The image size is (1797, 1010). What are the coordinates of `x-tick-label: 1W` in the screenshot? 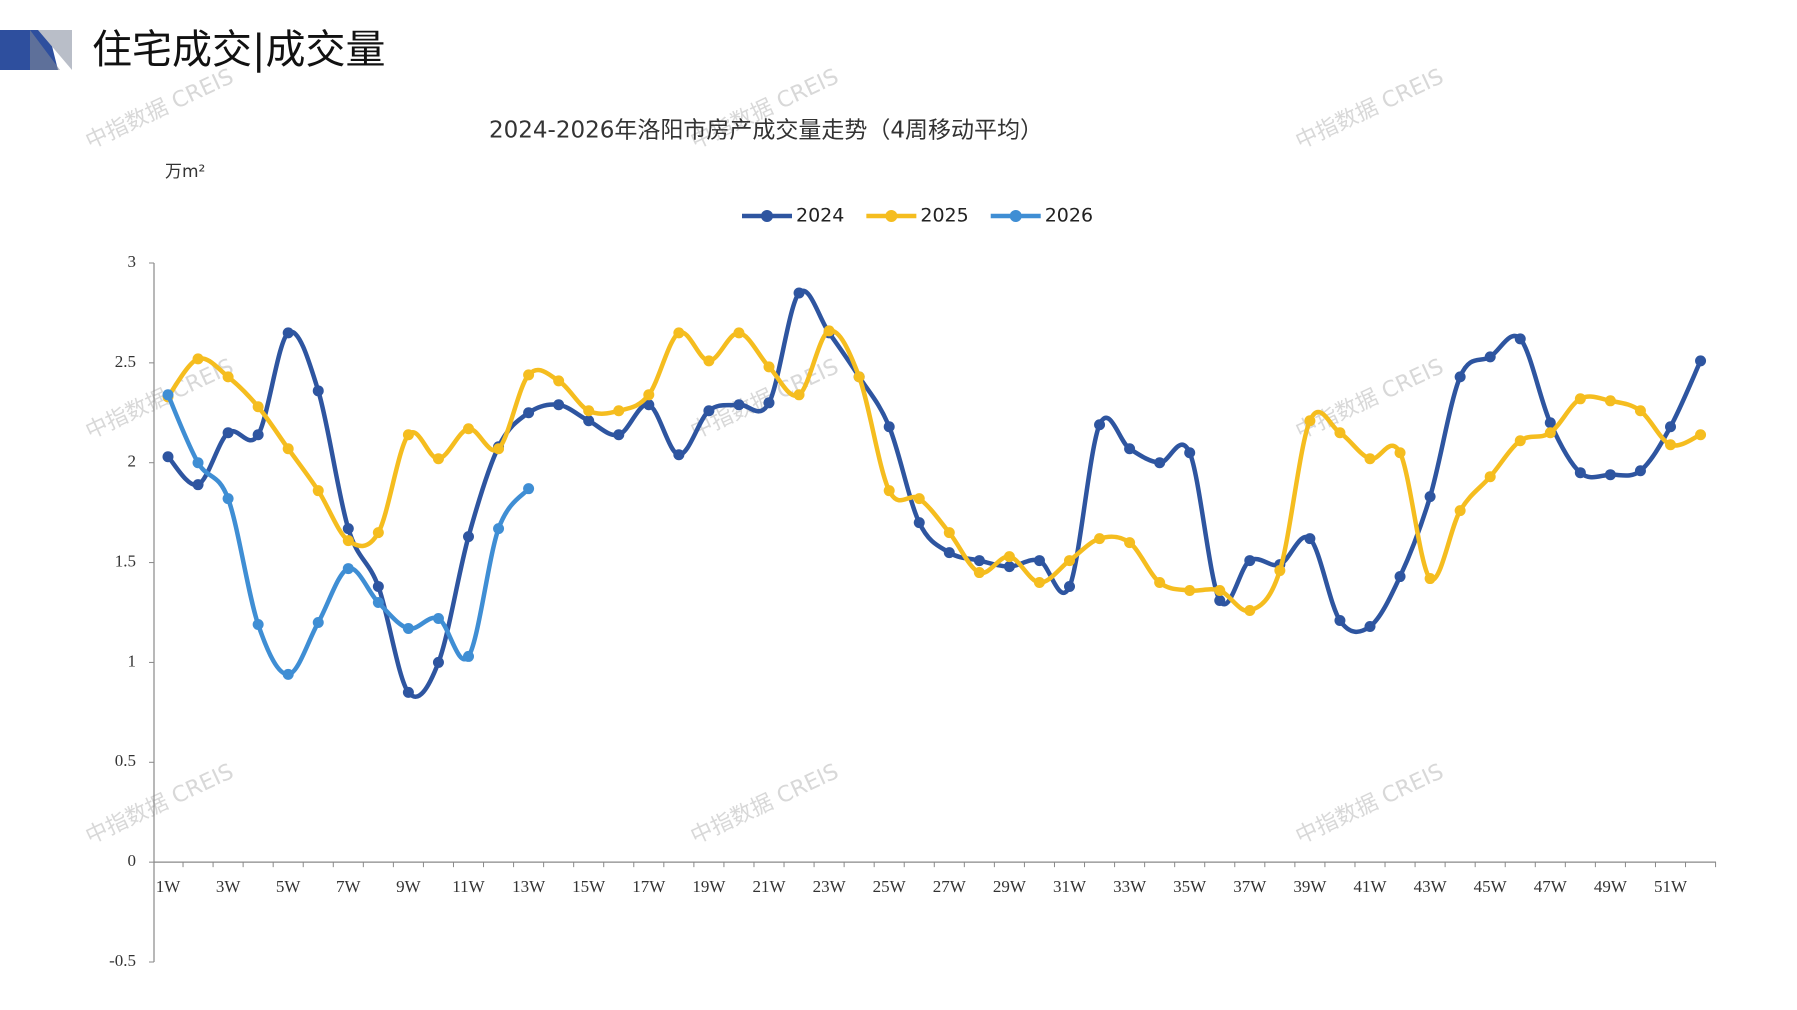 It's located at (169, 886).